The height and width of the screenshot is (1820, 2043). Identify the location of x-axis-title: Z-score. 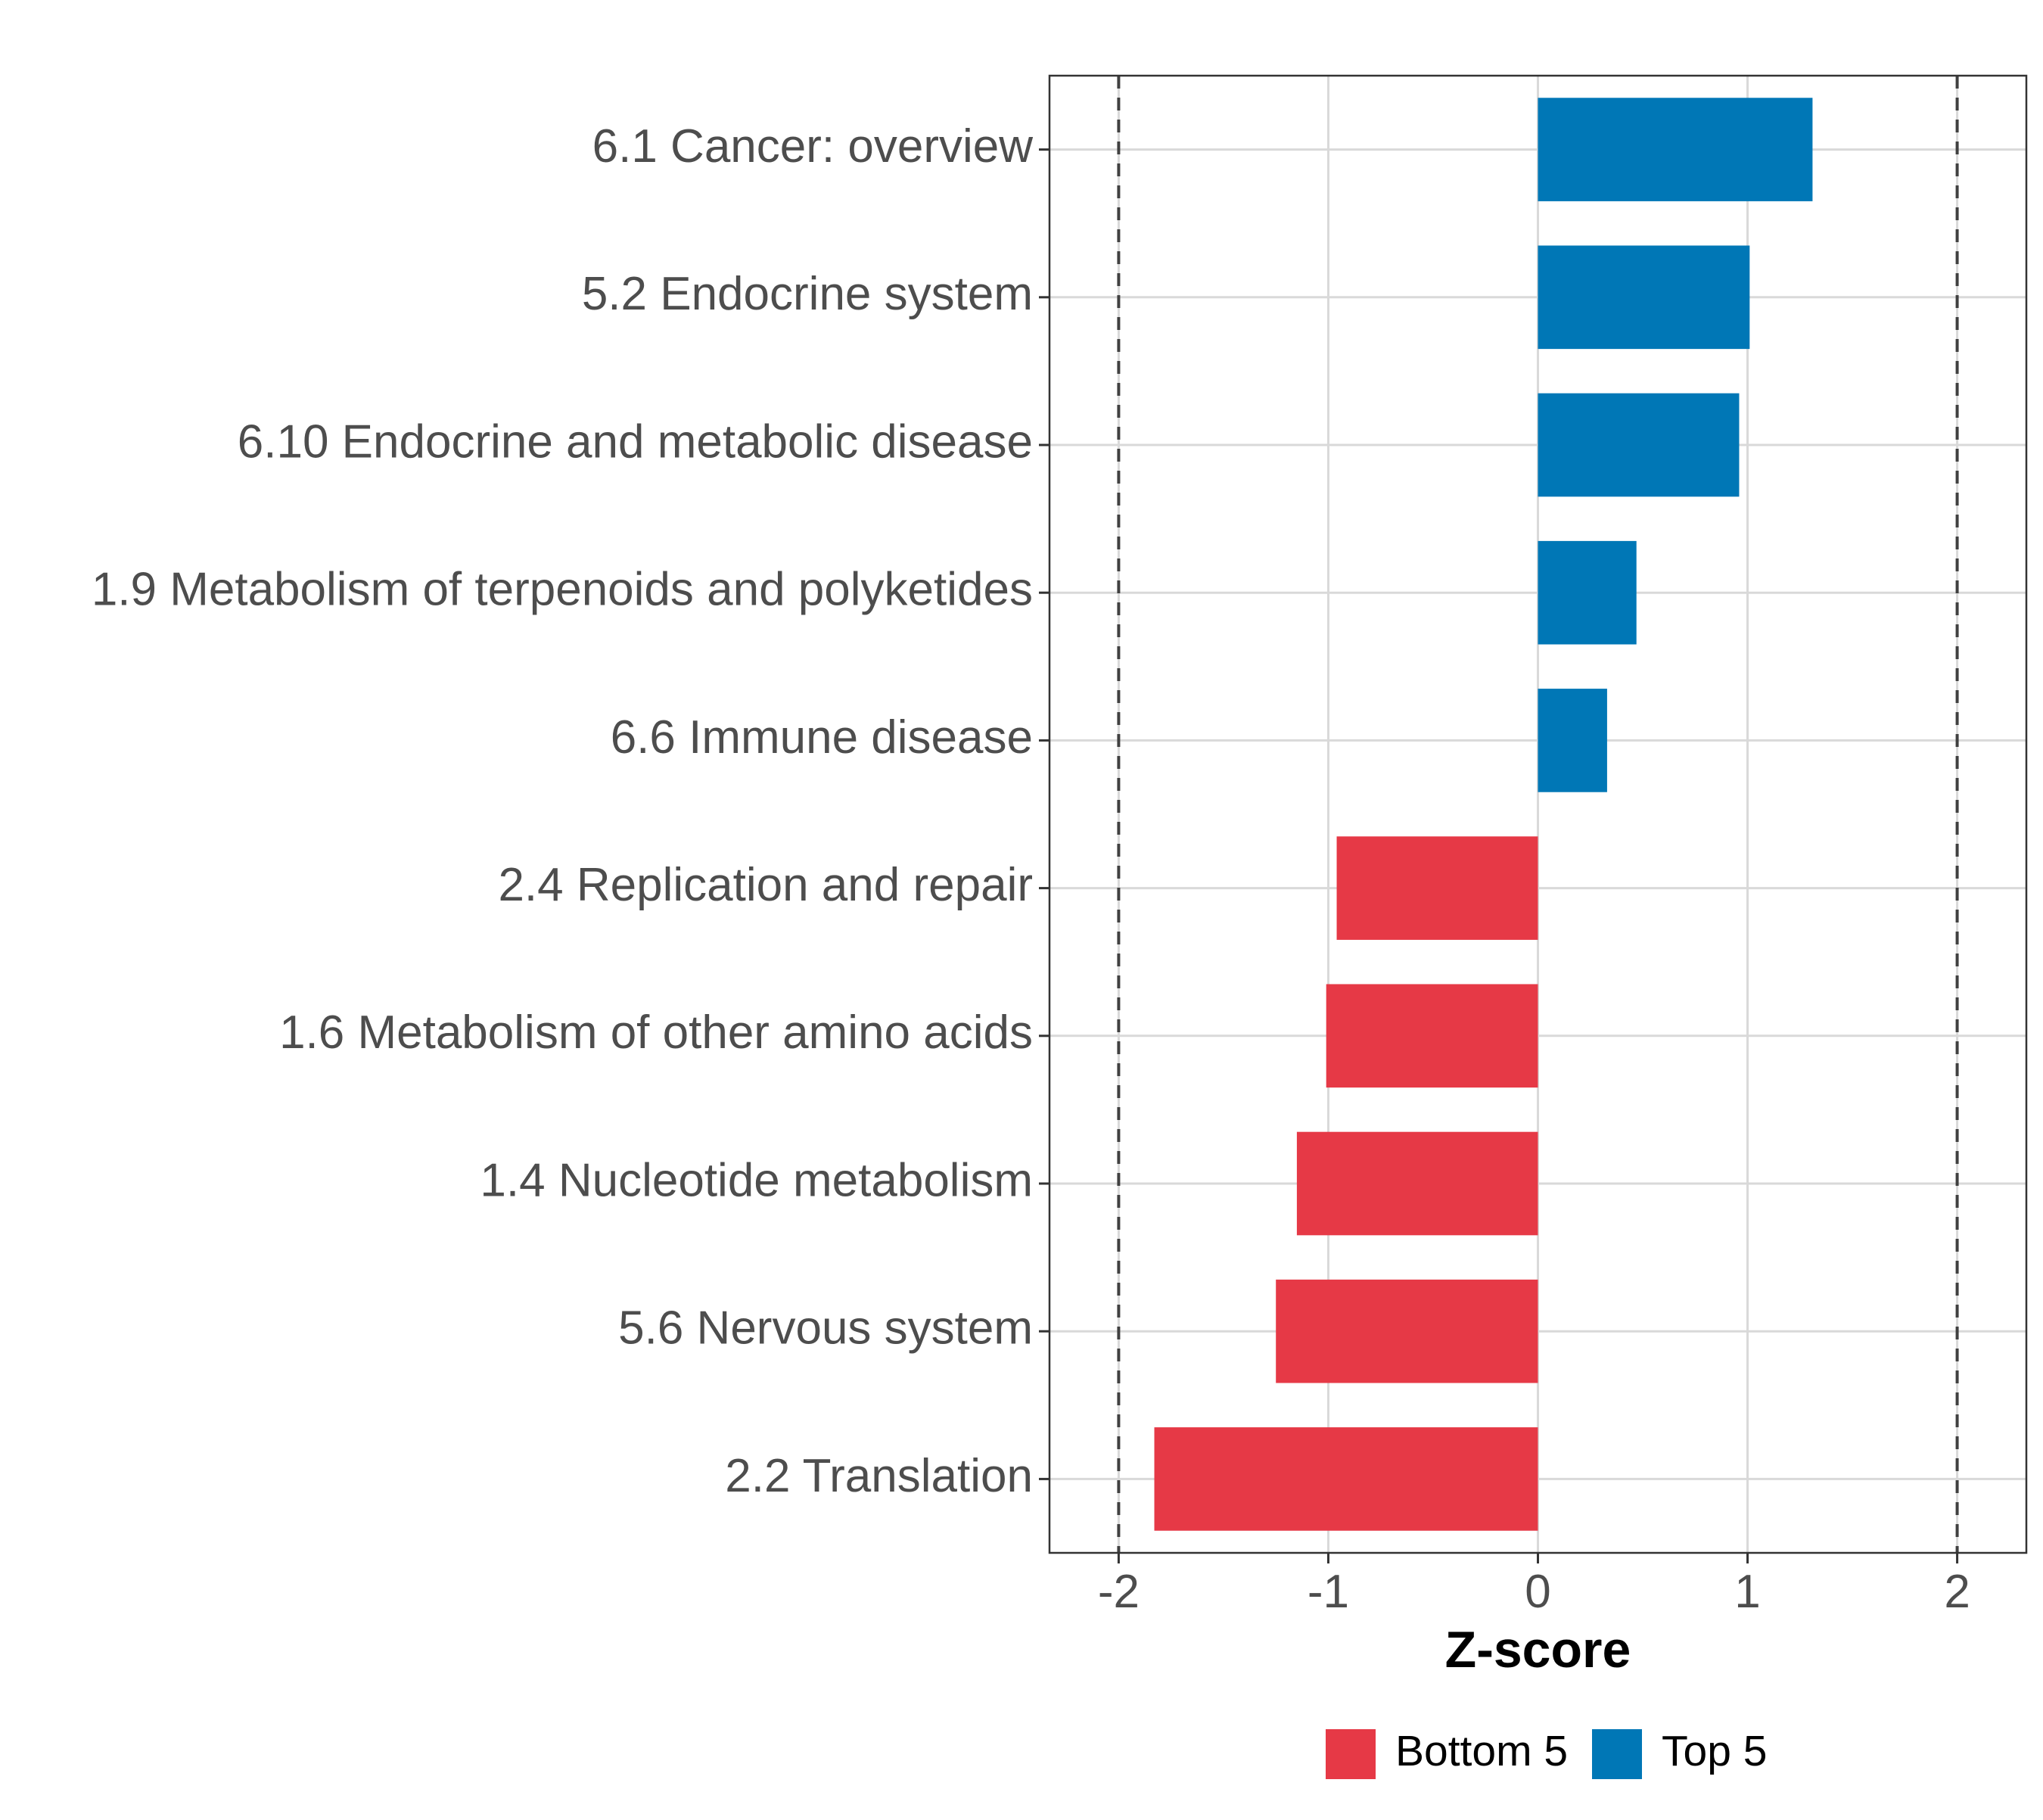
(1538, 1649).